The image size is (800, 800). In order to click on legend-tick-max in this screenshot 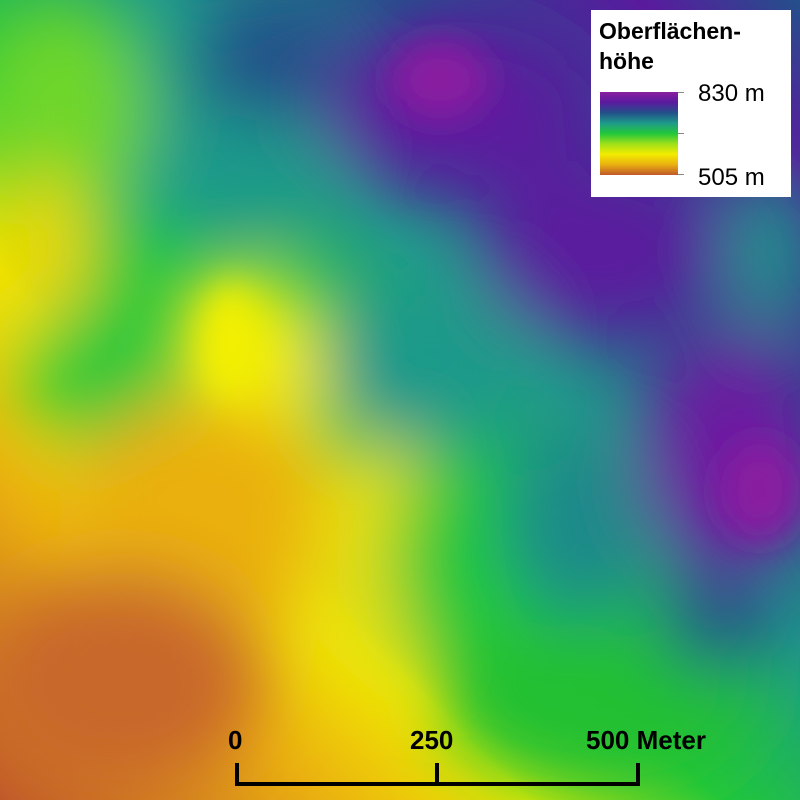, I will do `click(681, 92)`.